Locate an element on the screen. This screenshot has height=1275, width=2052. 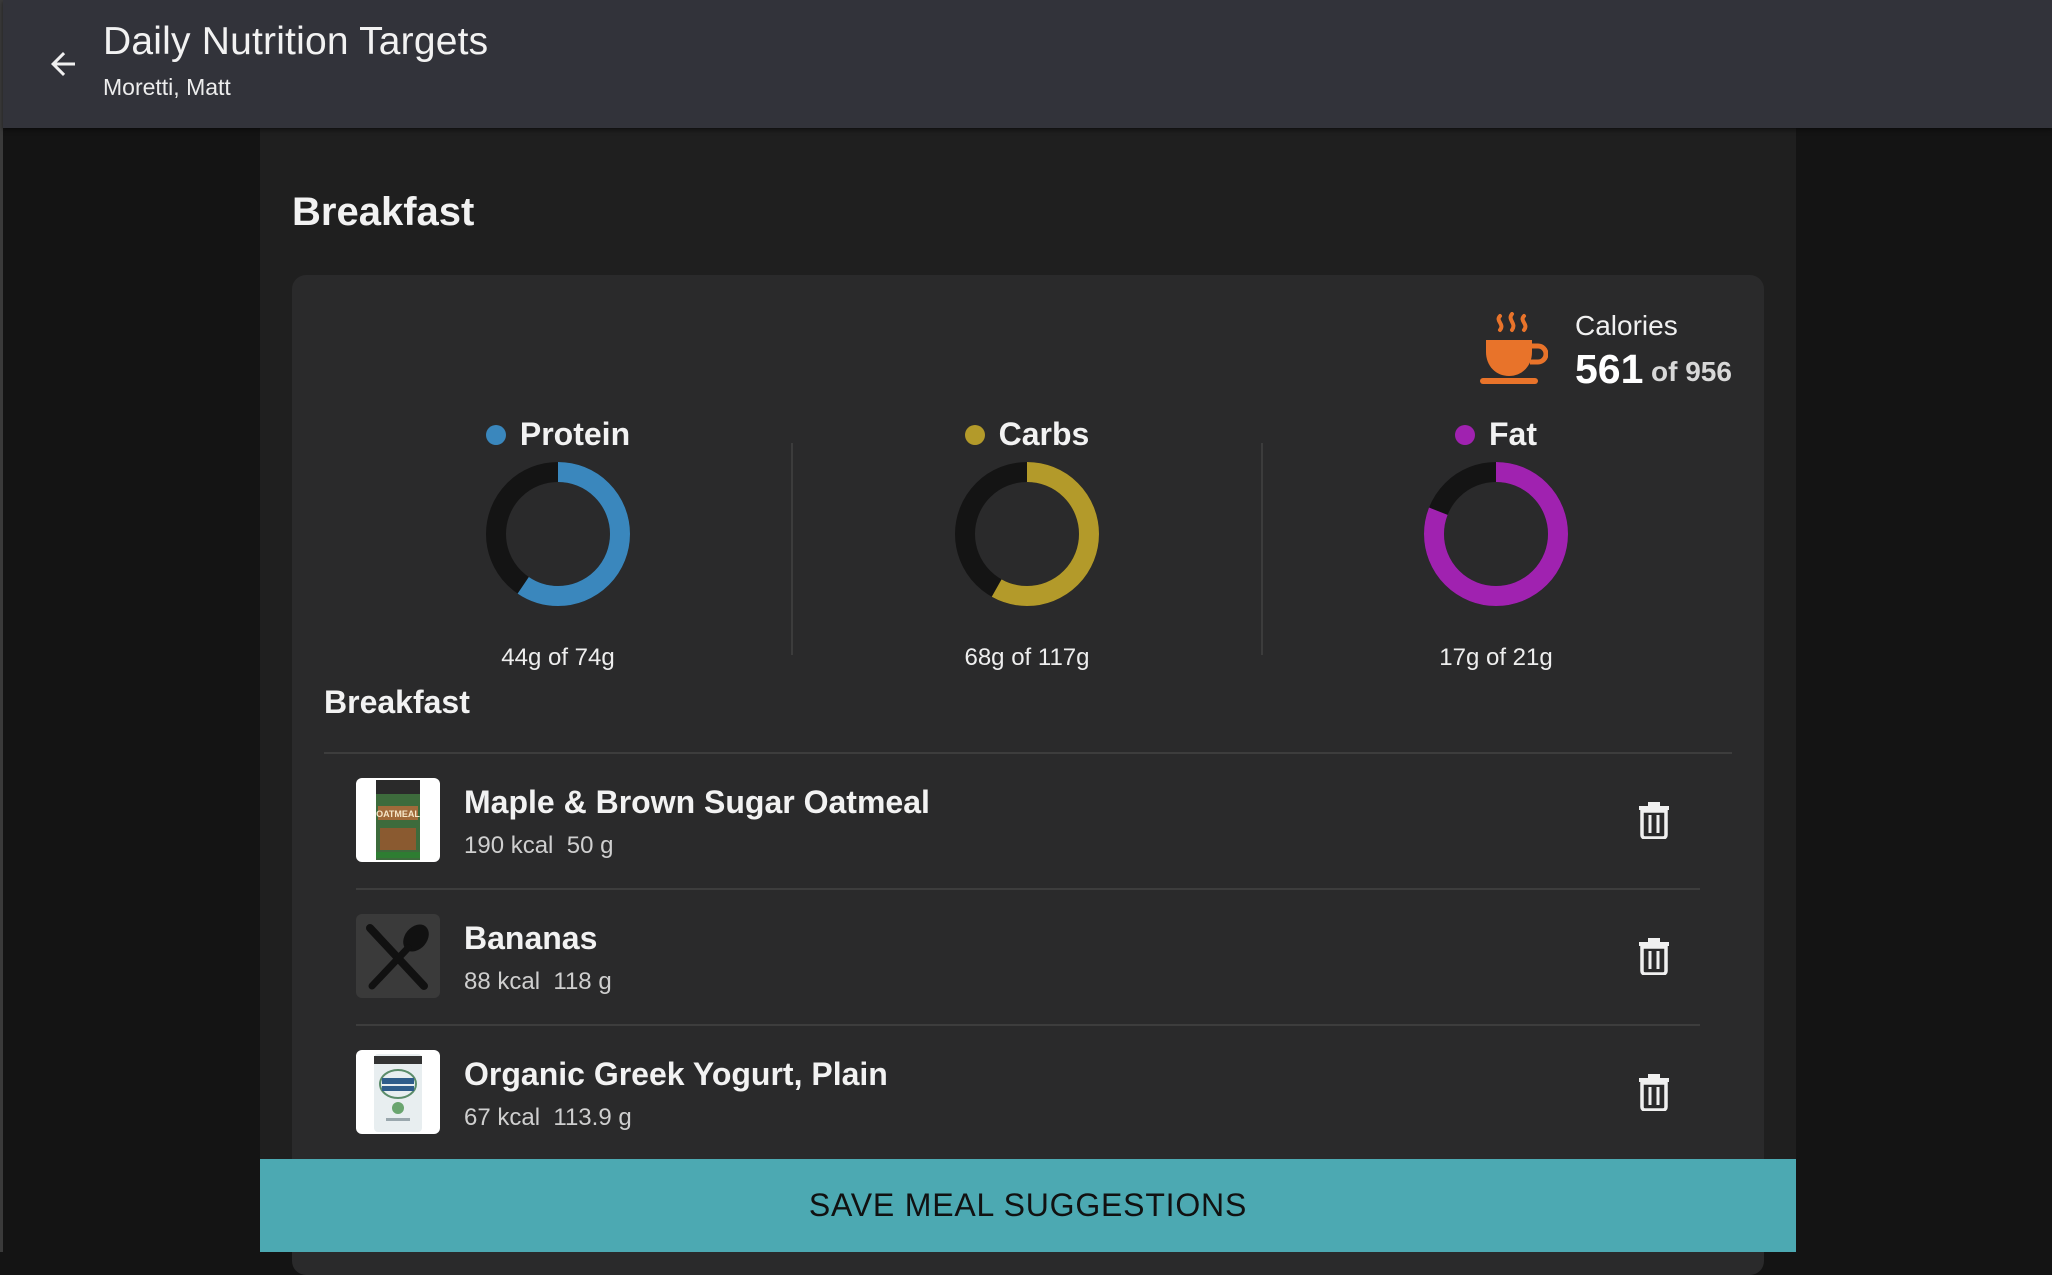
carbs-progress-ring is located at coordinates (1027, 534).